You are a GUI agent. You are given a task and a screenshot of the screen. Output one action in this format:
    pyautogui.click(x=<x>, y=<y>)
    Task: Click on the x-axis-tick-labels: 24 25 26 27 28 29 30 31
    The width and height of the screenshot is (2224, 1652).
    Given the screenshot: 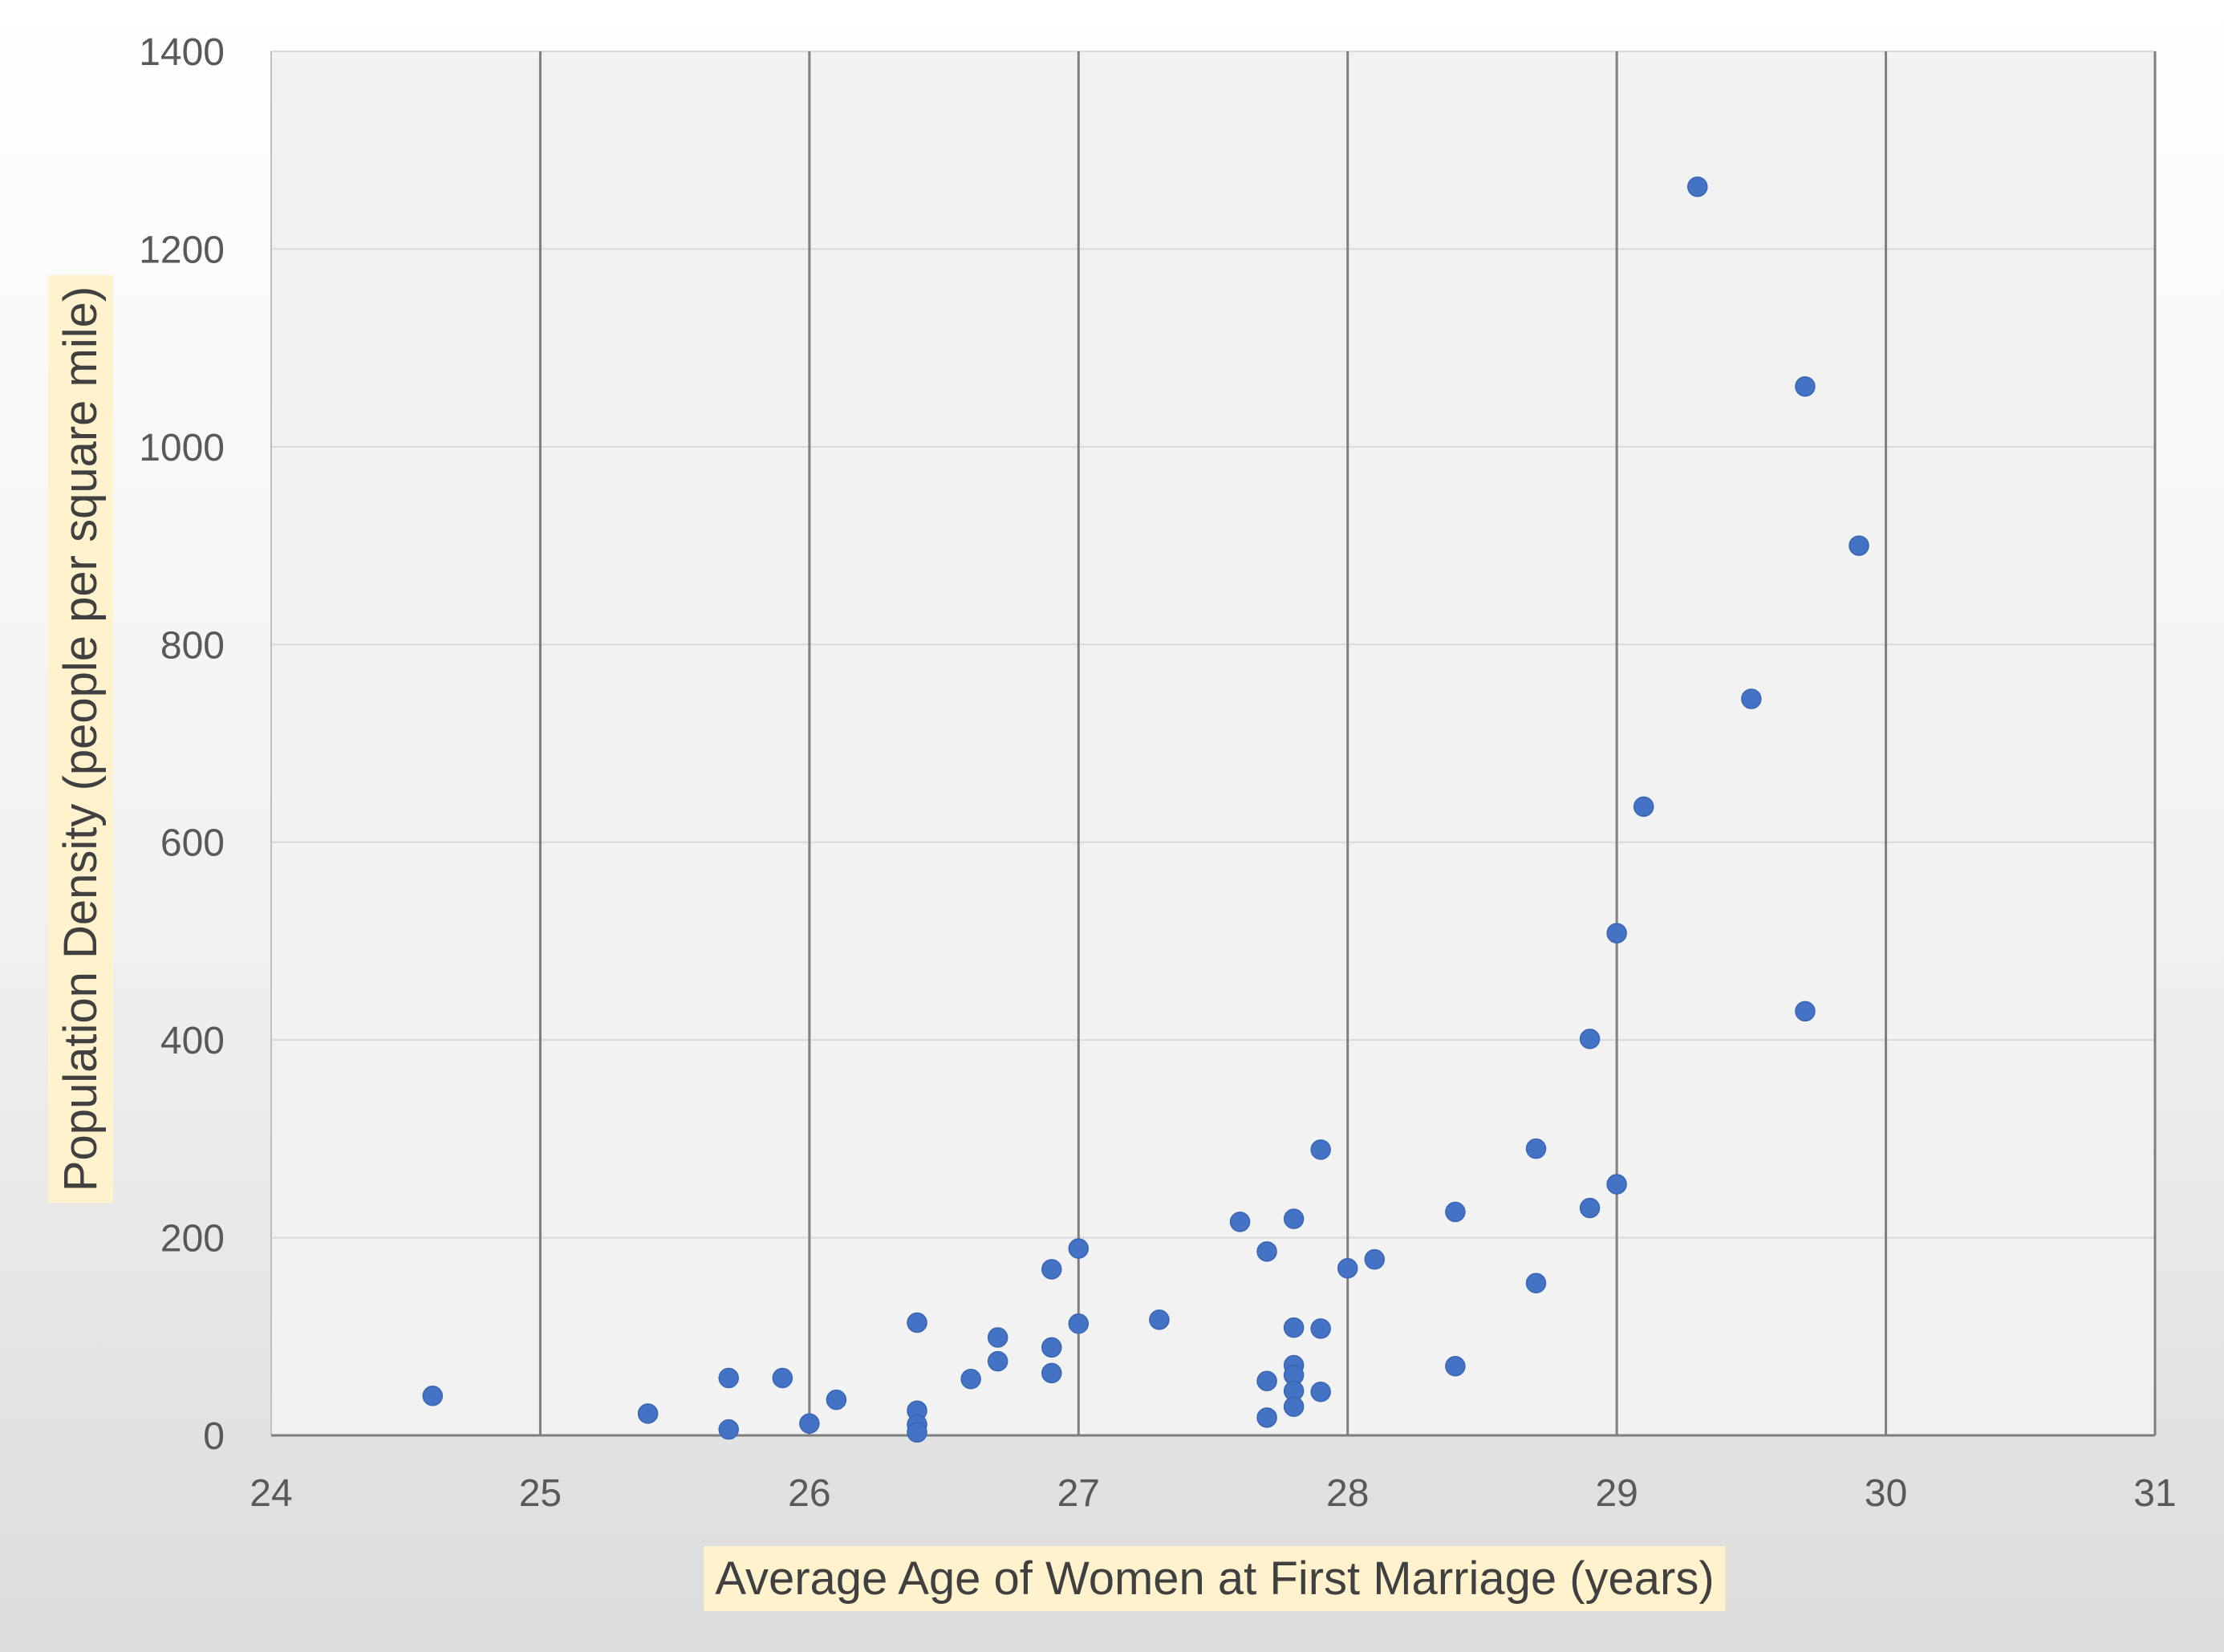 What is the action you would take?
    pyautogui.click(x=1213, y=1493)
    